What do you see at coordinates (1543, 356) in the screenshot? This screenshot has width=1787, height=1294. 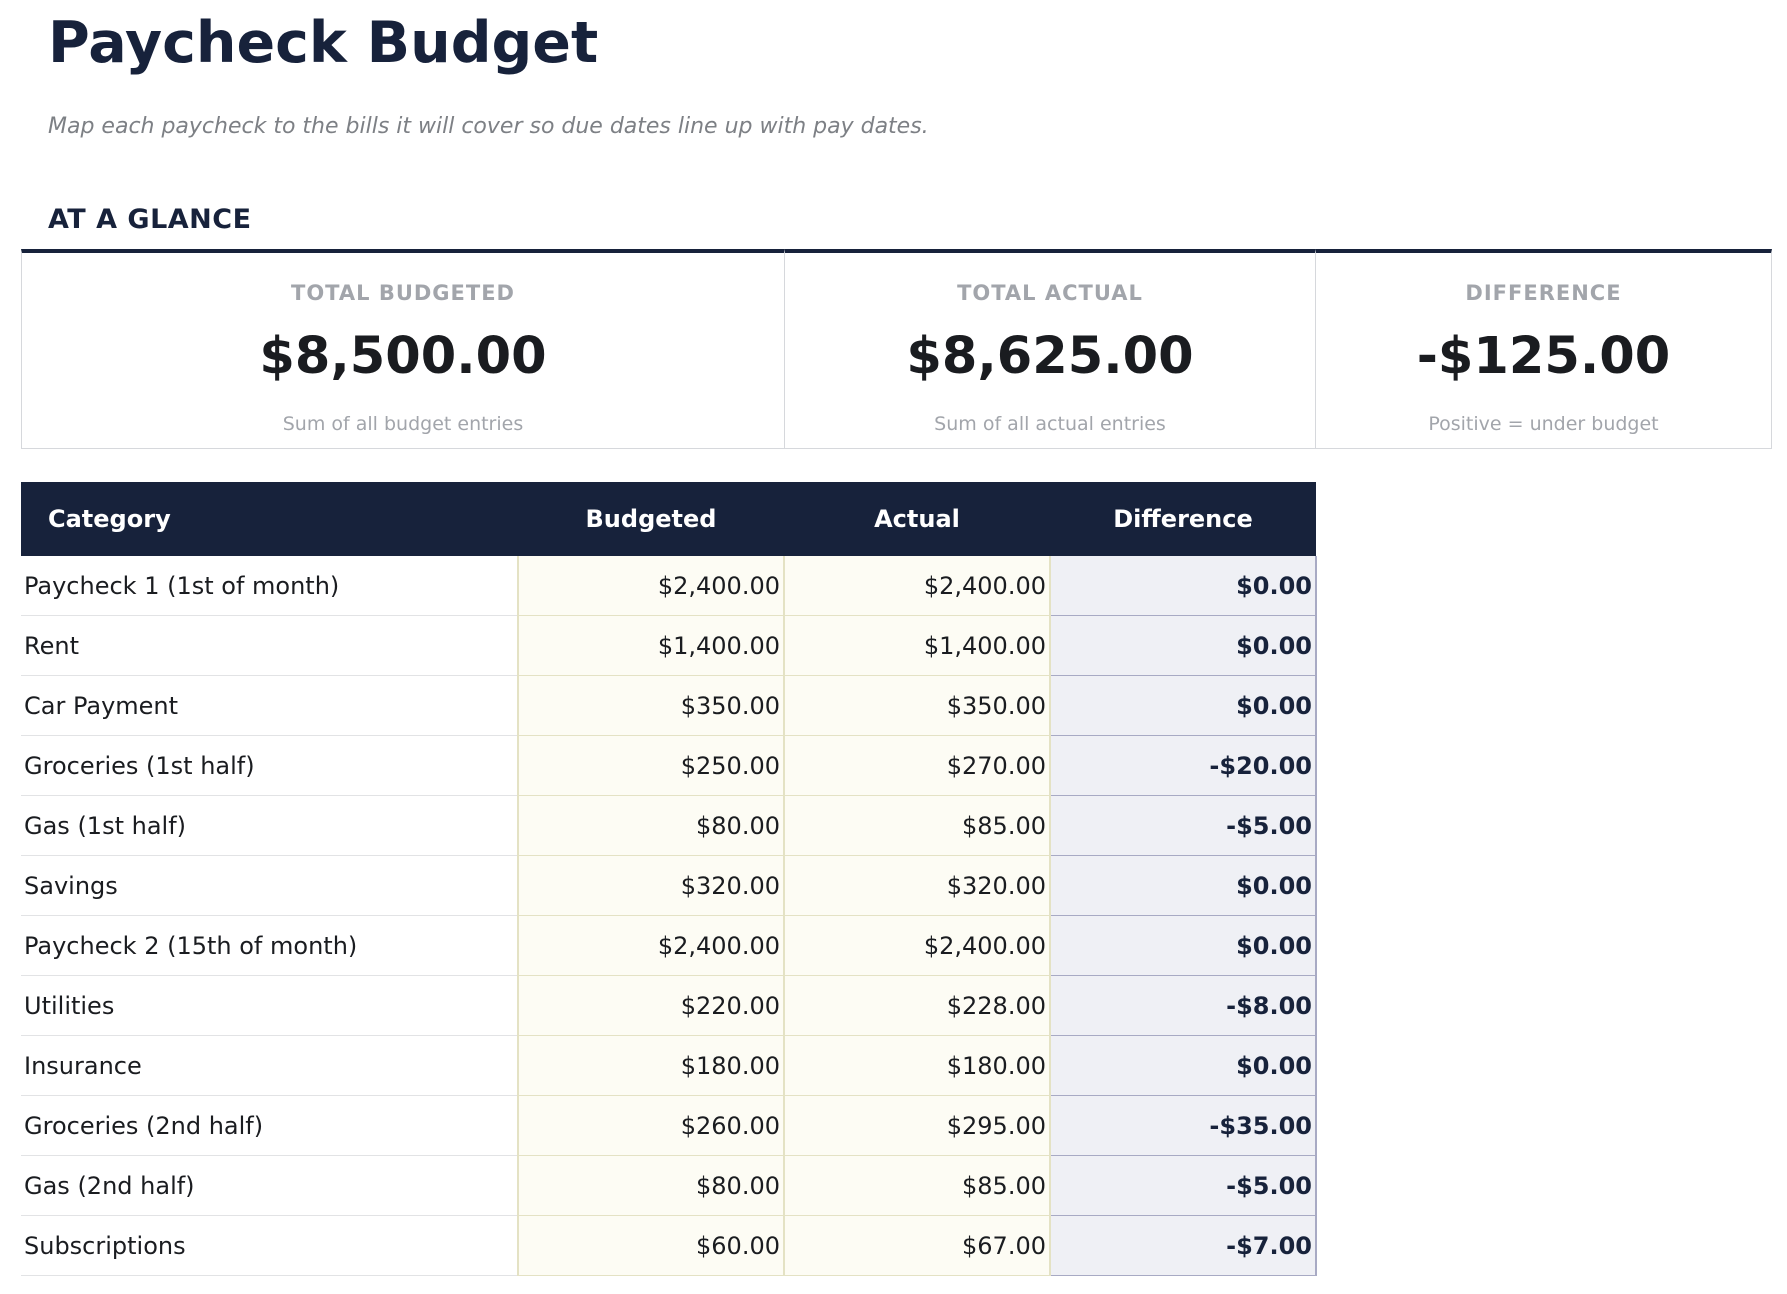 I see `kpi-value: -$125.00` at bounding box center [1543, 356].